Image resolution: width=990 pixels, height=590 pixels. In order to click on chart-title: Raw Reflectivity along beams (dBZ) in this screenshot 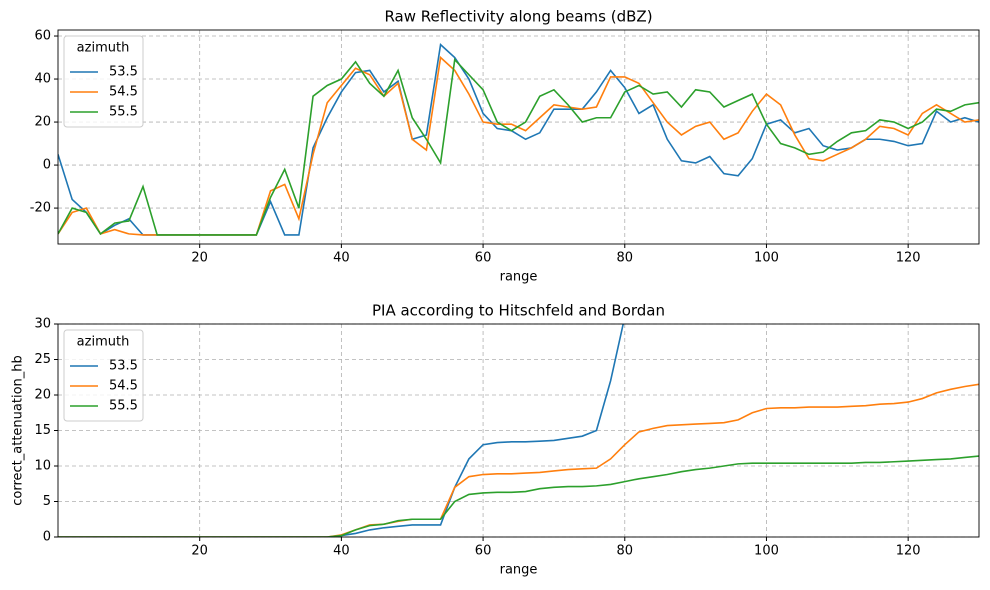, I will do `click(518, 17)`.